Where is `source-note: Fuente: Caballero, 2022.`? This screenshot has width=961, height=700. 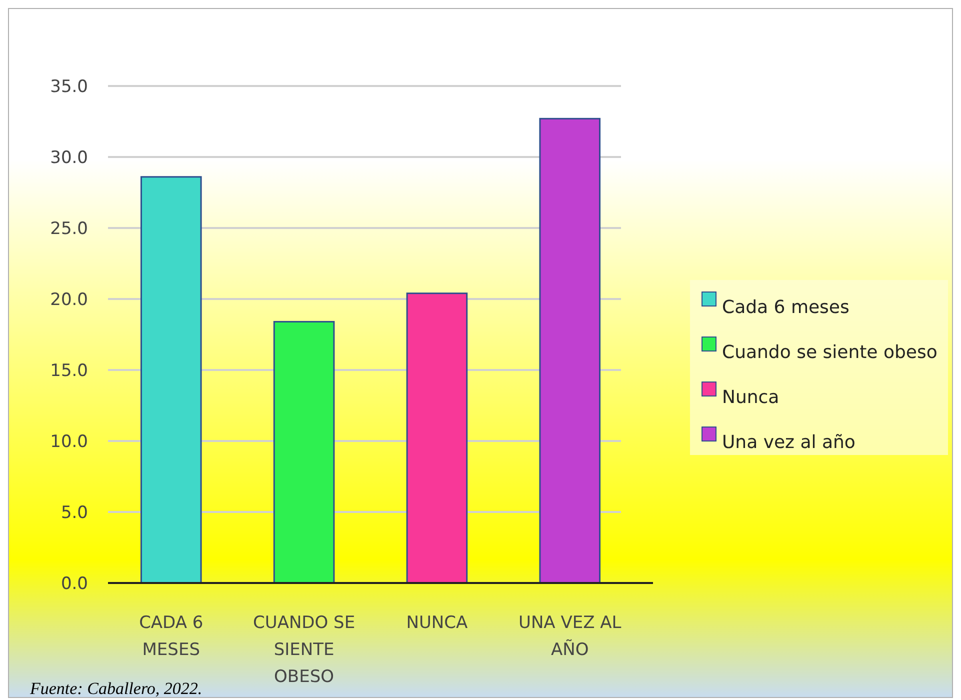
source-note: Fuente: Caballero, 2022. is located at coordinates (115, 688).